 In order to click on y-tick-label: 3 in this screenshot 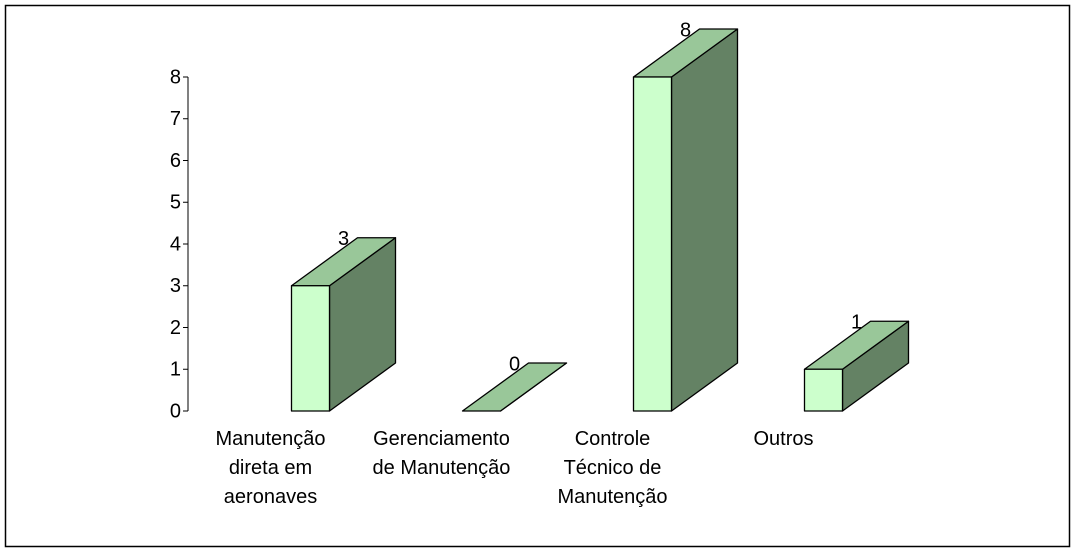, I will do `click(175, 286)`.